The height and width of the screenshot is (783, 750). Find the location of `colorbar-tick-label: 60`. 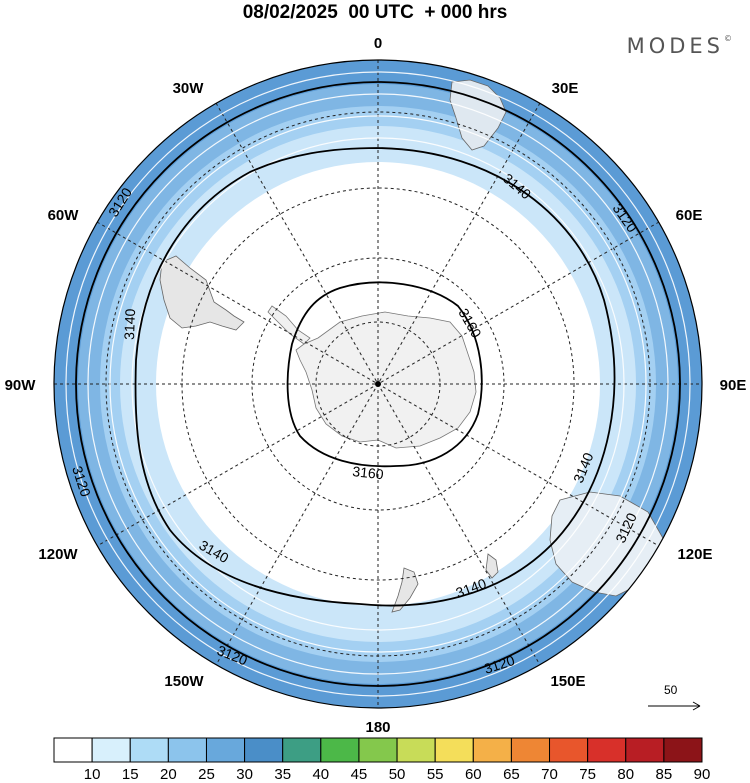

colorbar-tick-label: 60 is located at coordinates (473, 774).